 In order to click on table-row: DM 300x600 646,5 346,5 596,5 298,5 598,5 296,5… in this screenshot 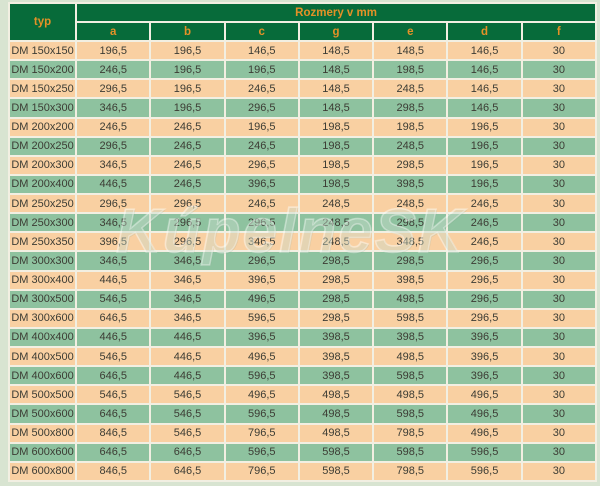, I will do `click(302, 318)`.